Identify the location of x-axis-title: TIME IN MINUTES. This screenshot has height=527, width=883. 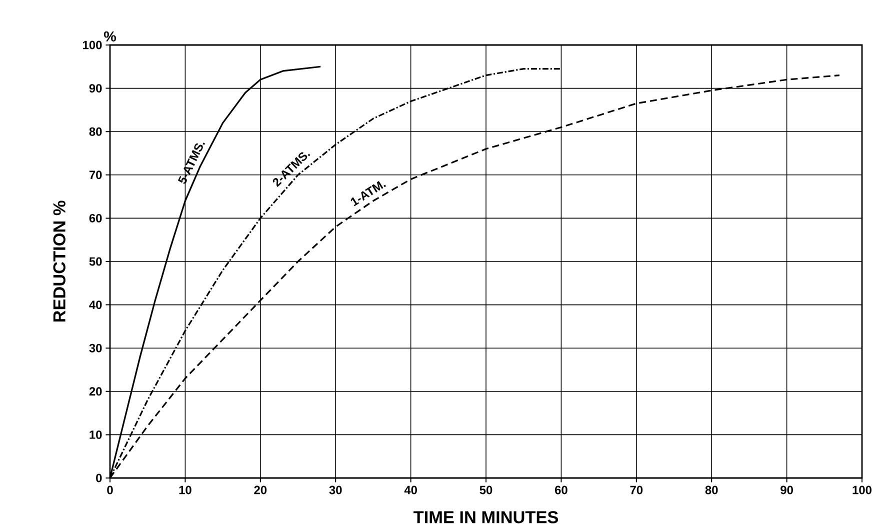
(486, 517).